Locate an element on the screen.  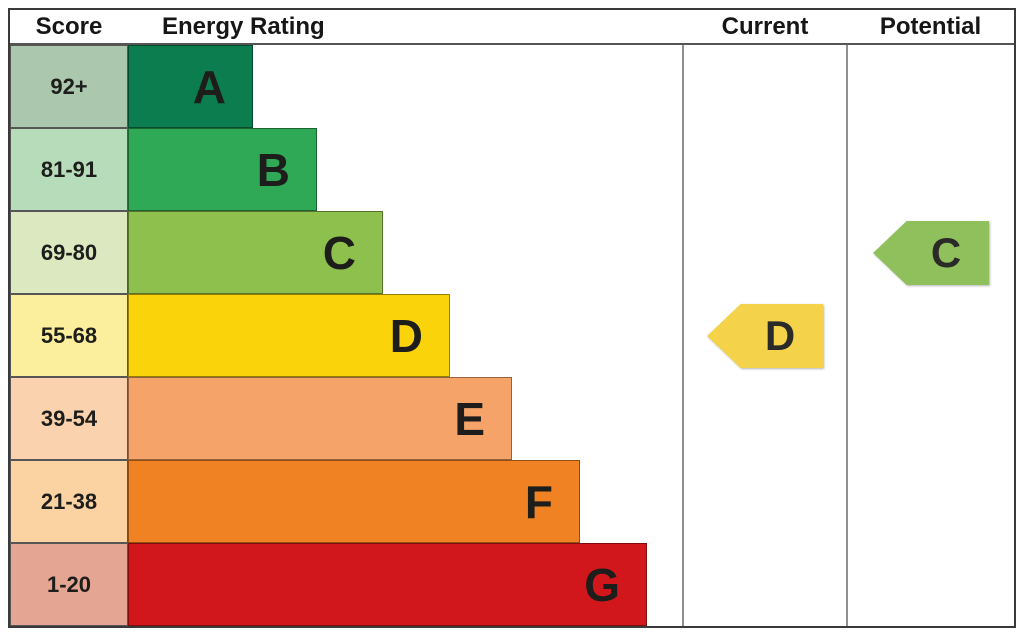
score-range-cell-b: 81-91 is located at coordinates (69, 169).